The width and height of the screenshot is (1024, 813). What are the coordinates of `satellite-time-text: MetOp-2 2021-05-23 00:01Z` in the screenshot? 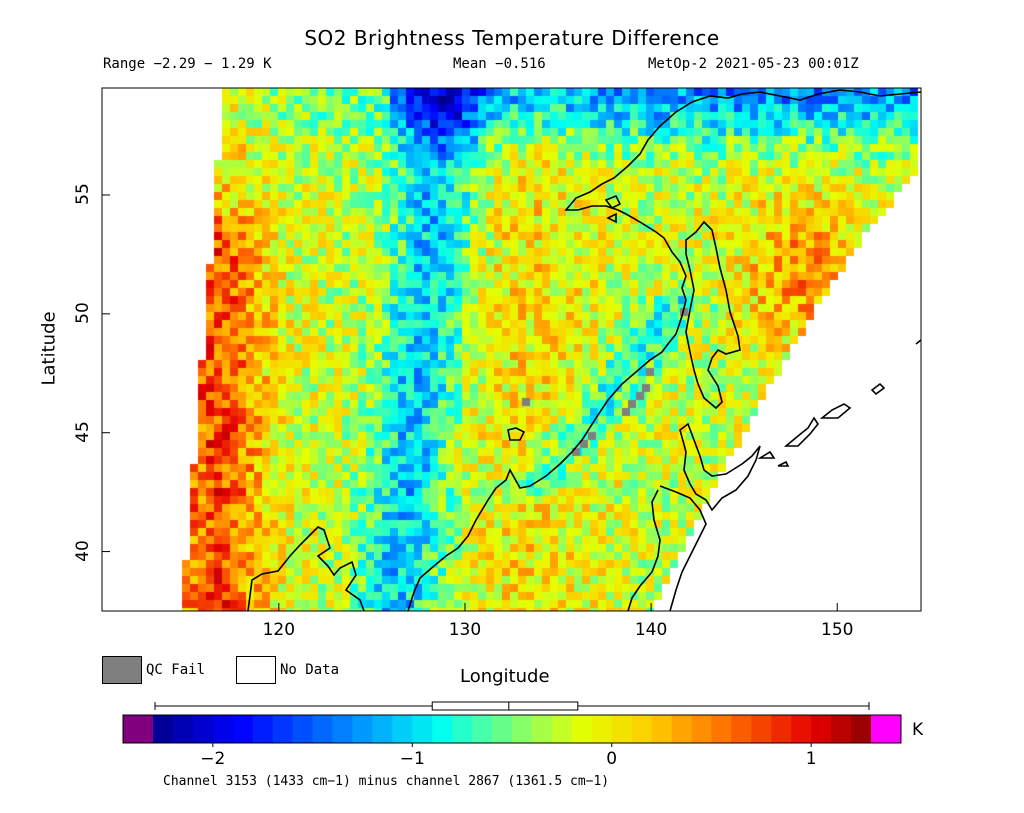 It's located at (753, 64).